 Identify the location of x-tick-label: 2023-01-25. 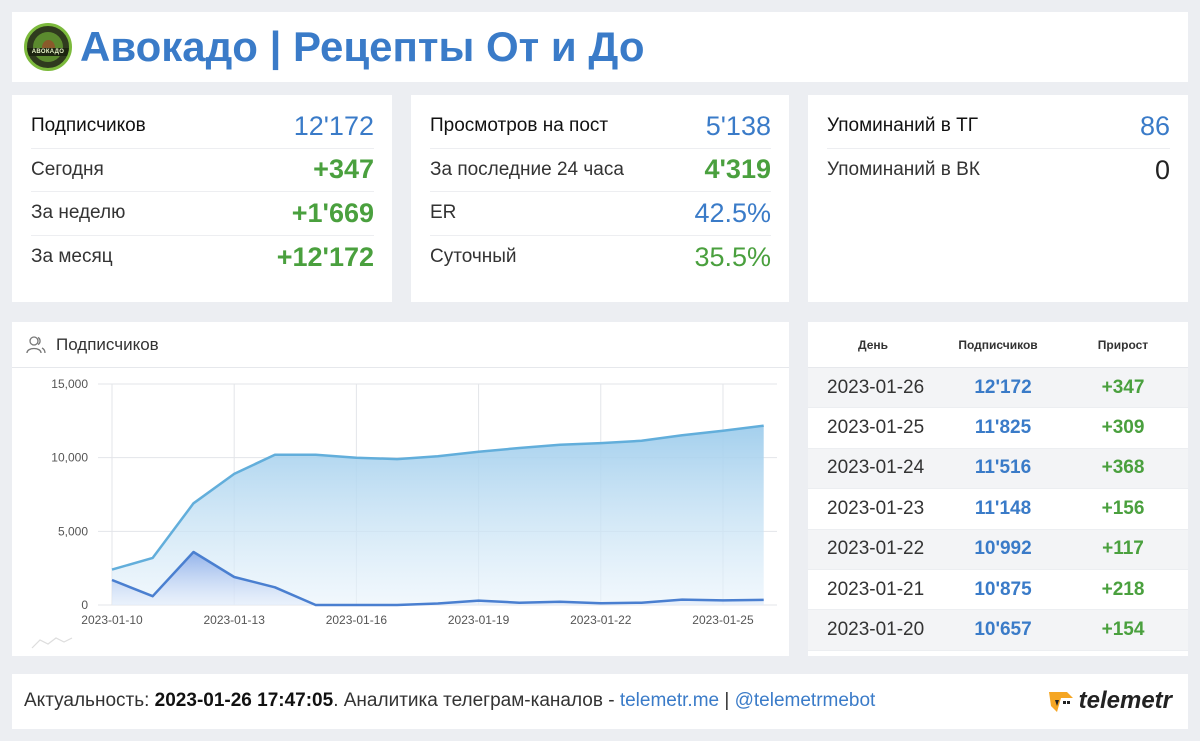
(723, 620).